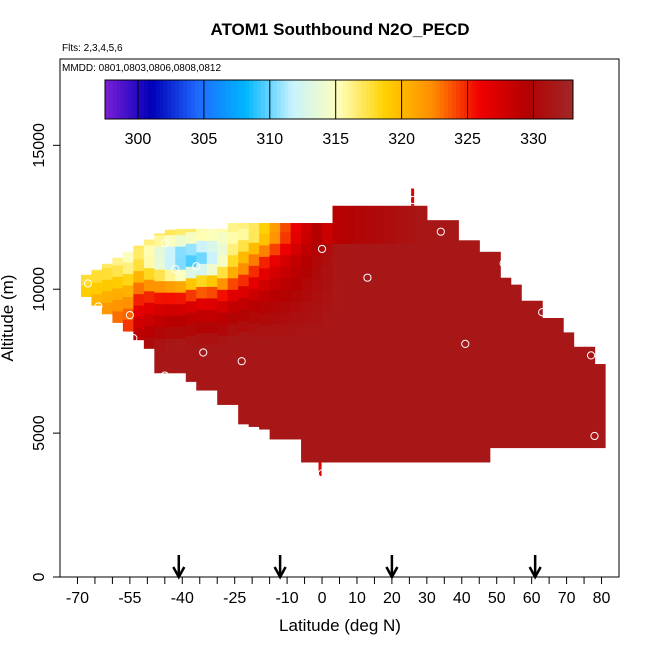 The height and width of the screenshot is (650, 650). Describe the element at coordinates (138, 139) in the screenshot. I see `colorbar-tick-label: 300` at that location.